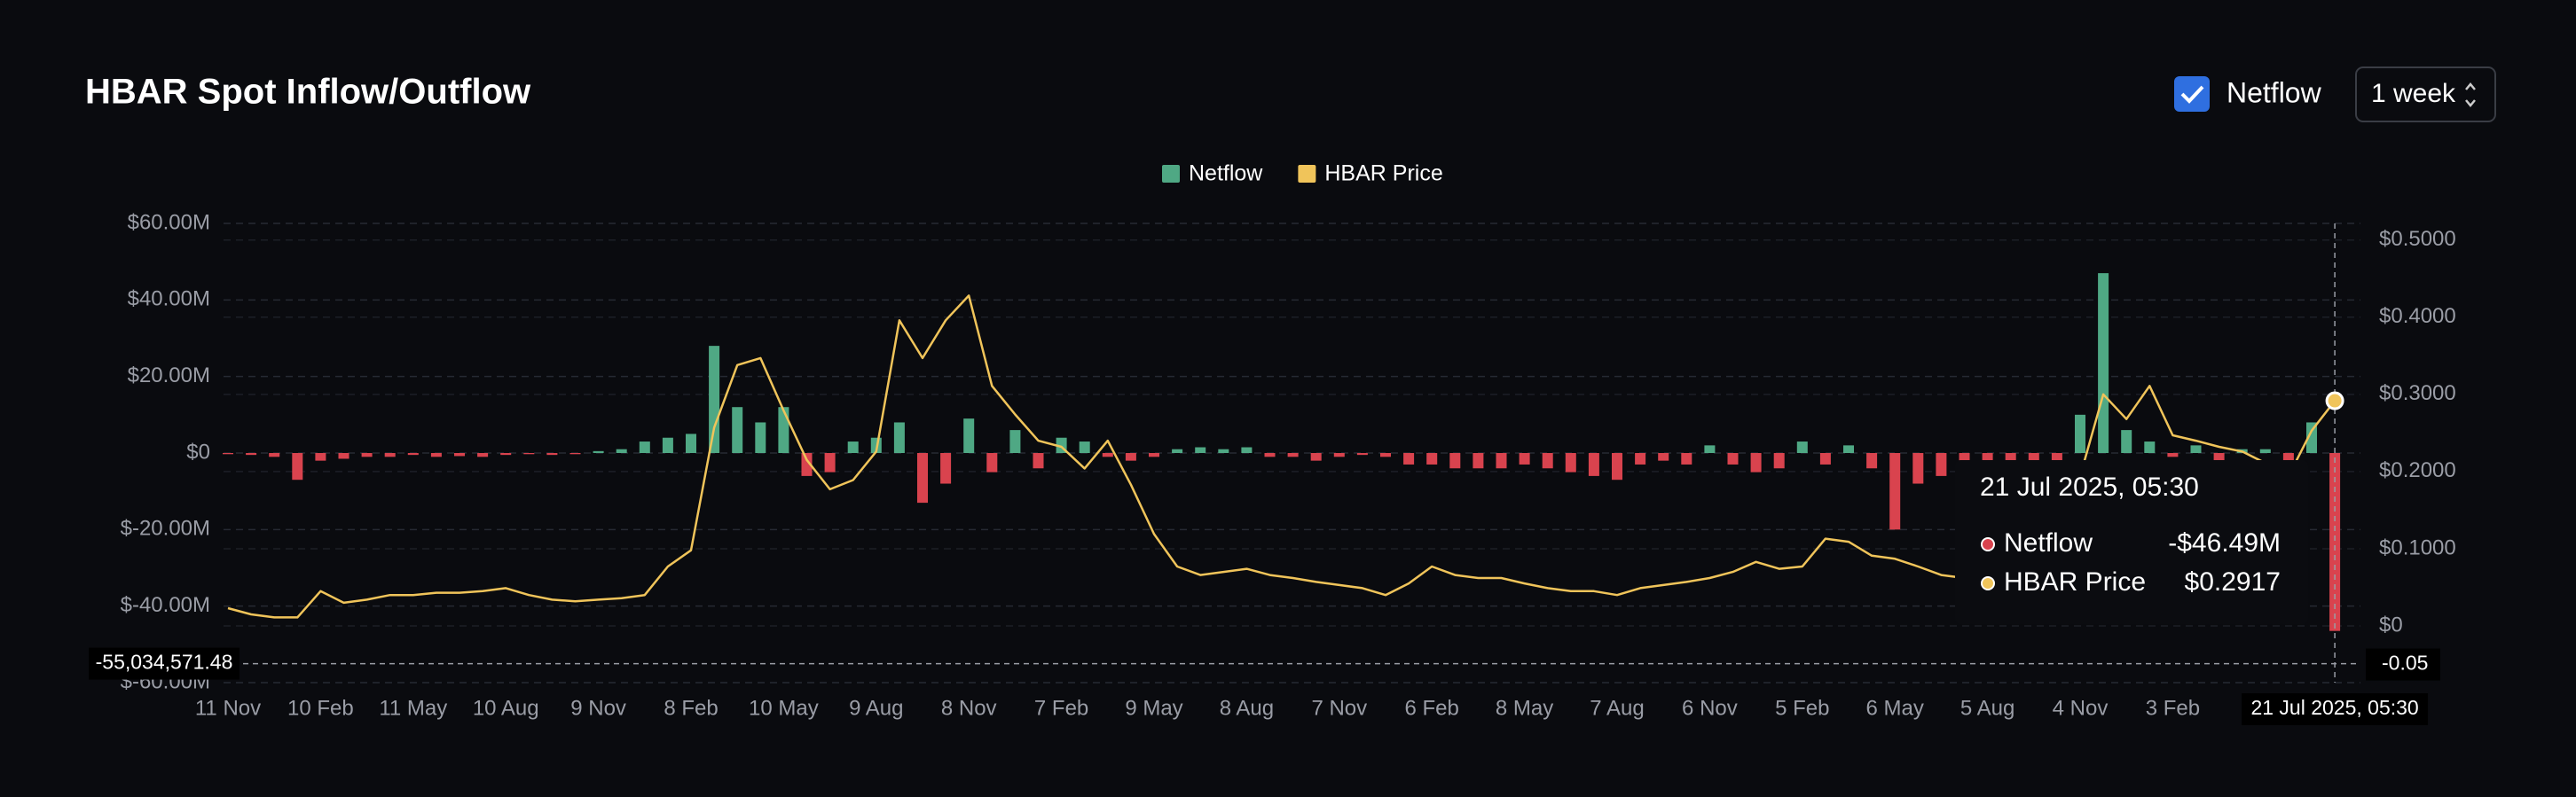 Image resolution: width=2576 pixels, height=797 pixels. Describe the element at coordinates (169, 375) in the screenshot. I see `y-tick-label: $20.00M` at that location.